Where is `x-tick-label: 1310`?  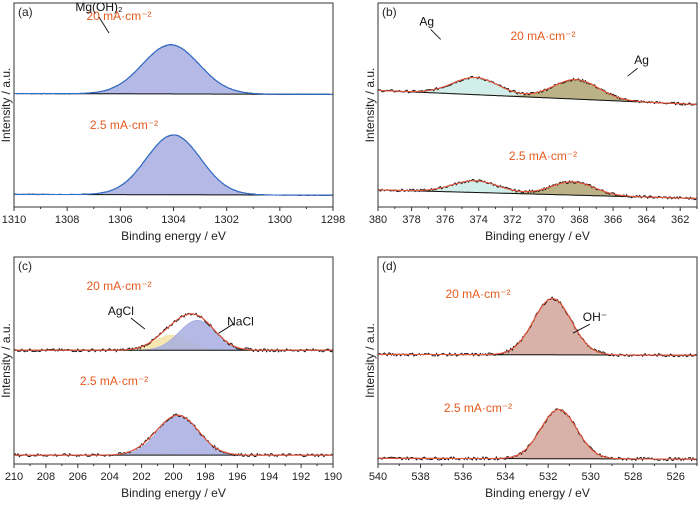 x-tick-label: 1310 is located at coordinates (14, 220).